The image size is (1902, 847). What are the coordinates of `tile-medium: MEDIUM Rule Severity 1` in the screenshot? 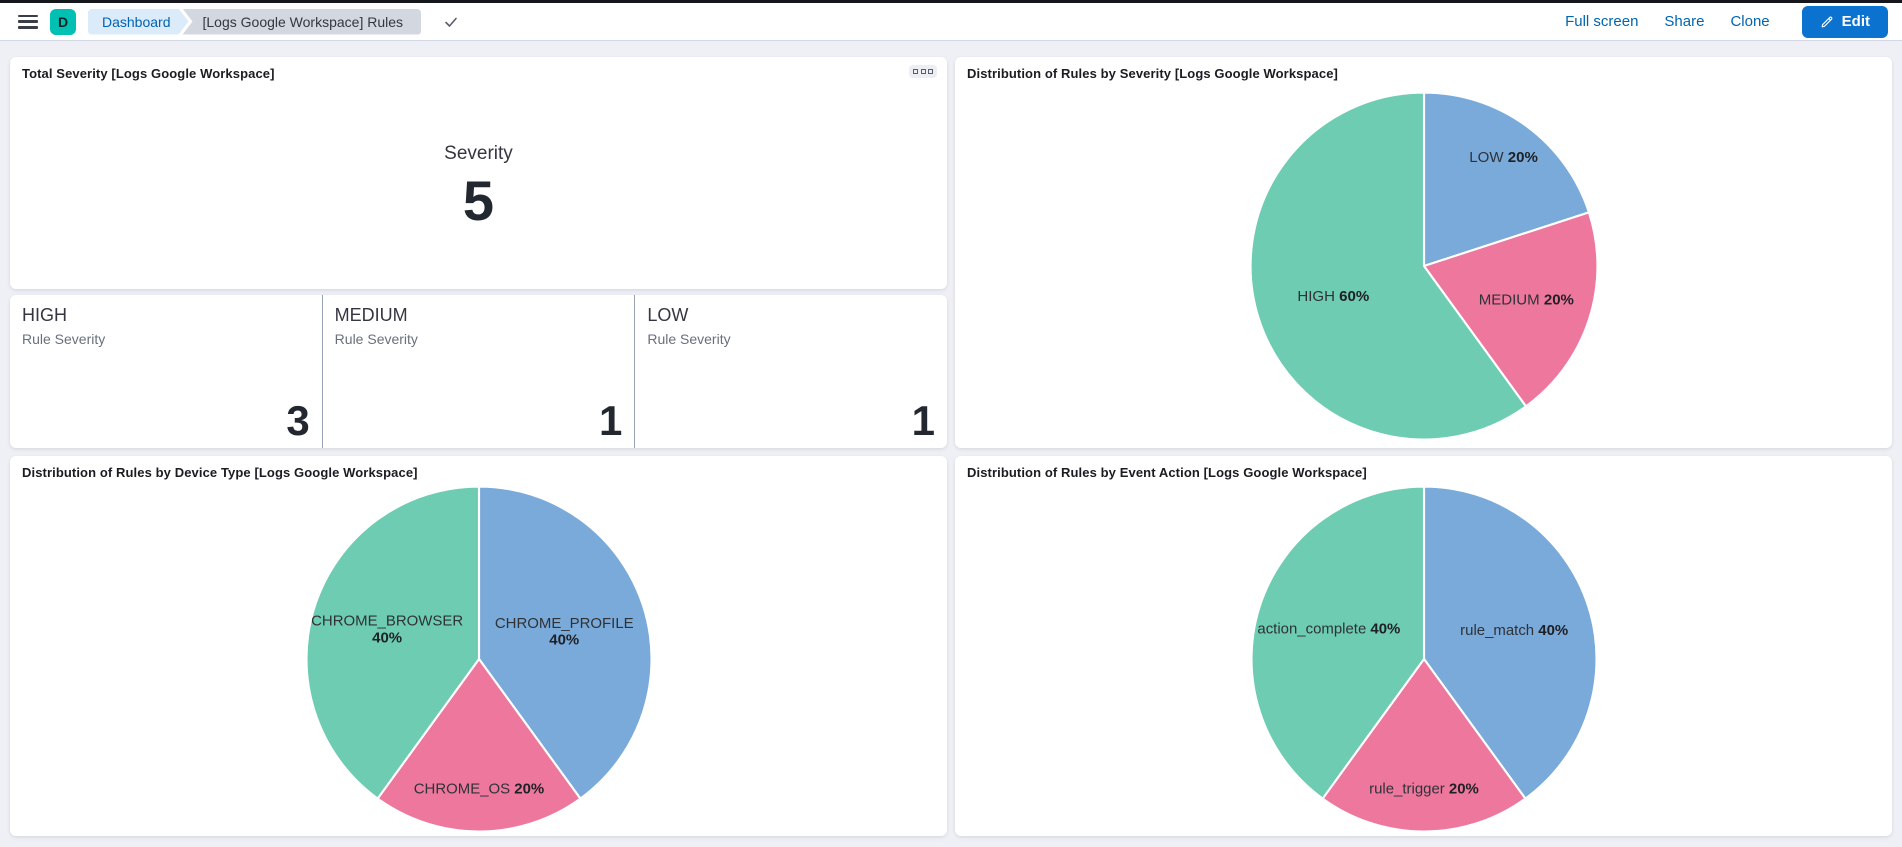 It's located at (478, 371).